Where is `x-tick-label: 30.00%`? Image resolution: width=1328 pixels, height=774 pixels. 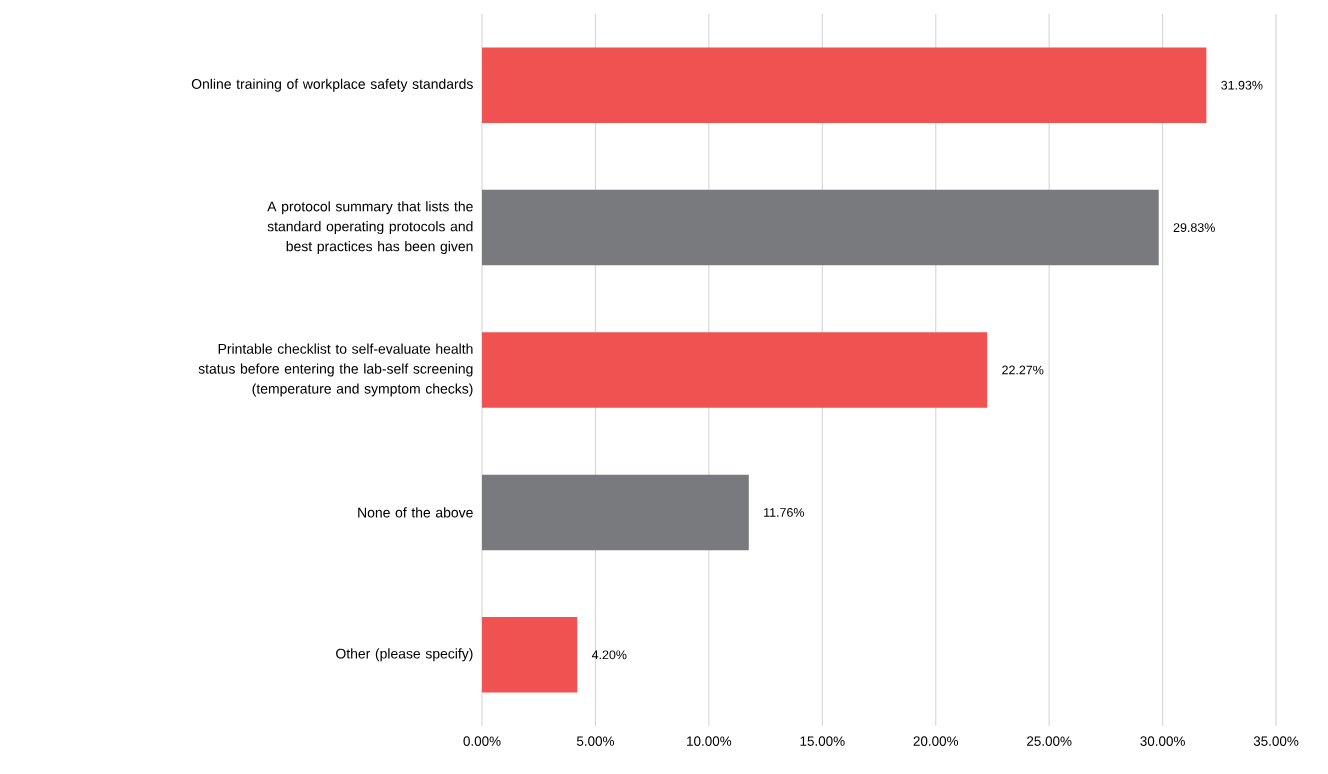 x-tick-label: 30.00% is located at coordinates (1162, 741).